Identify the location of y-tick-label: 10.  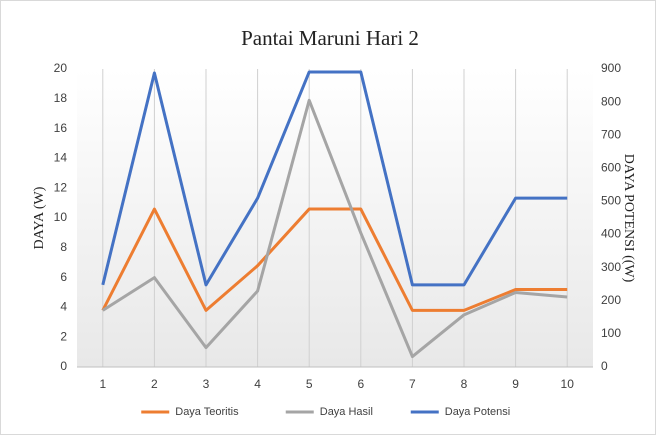
(61, 217).